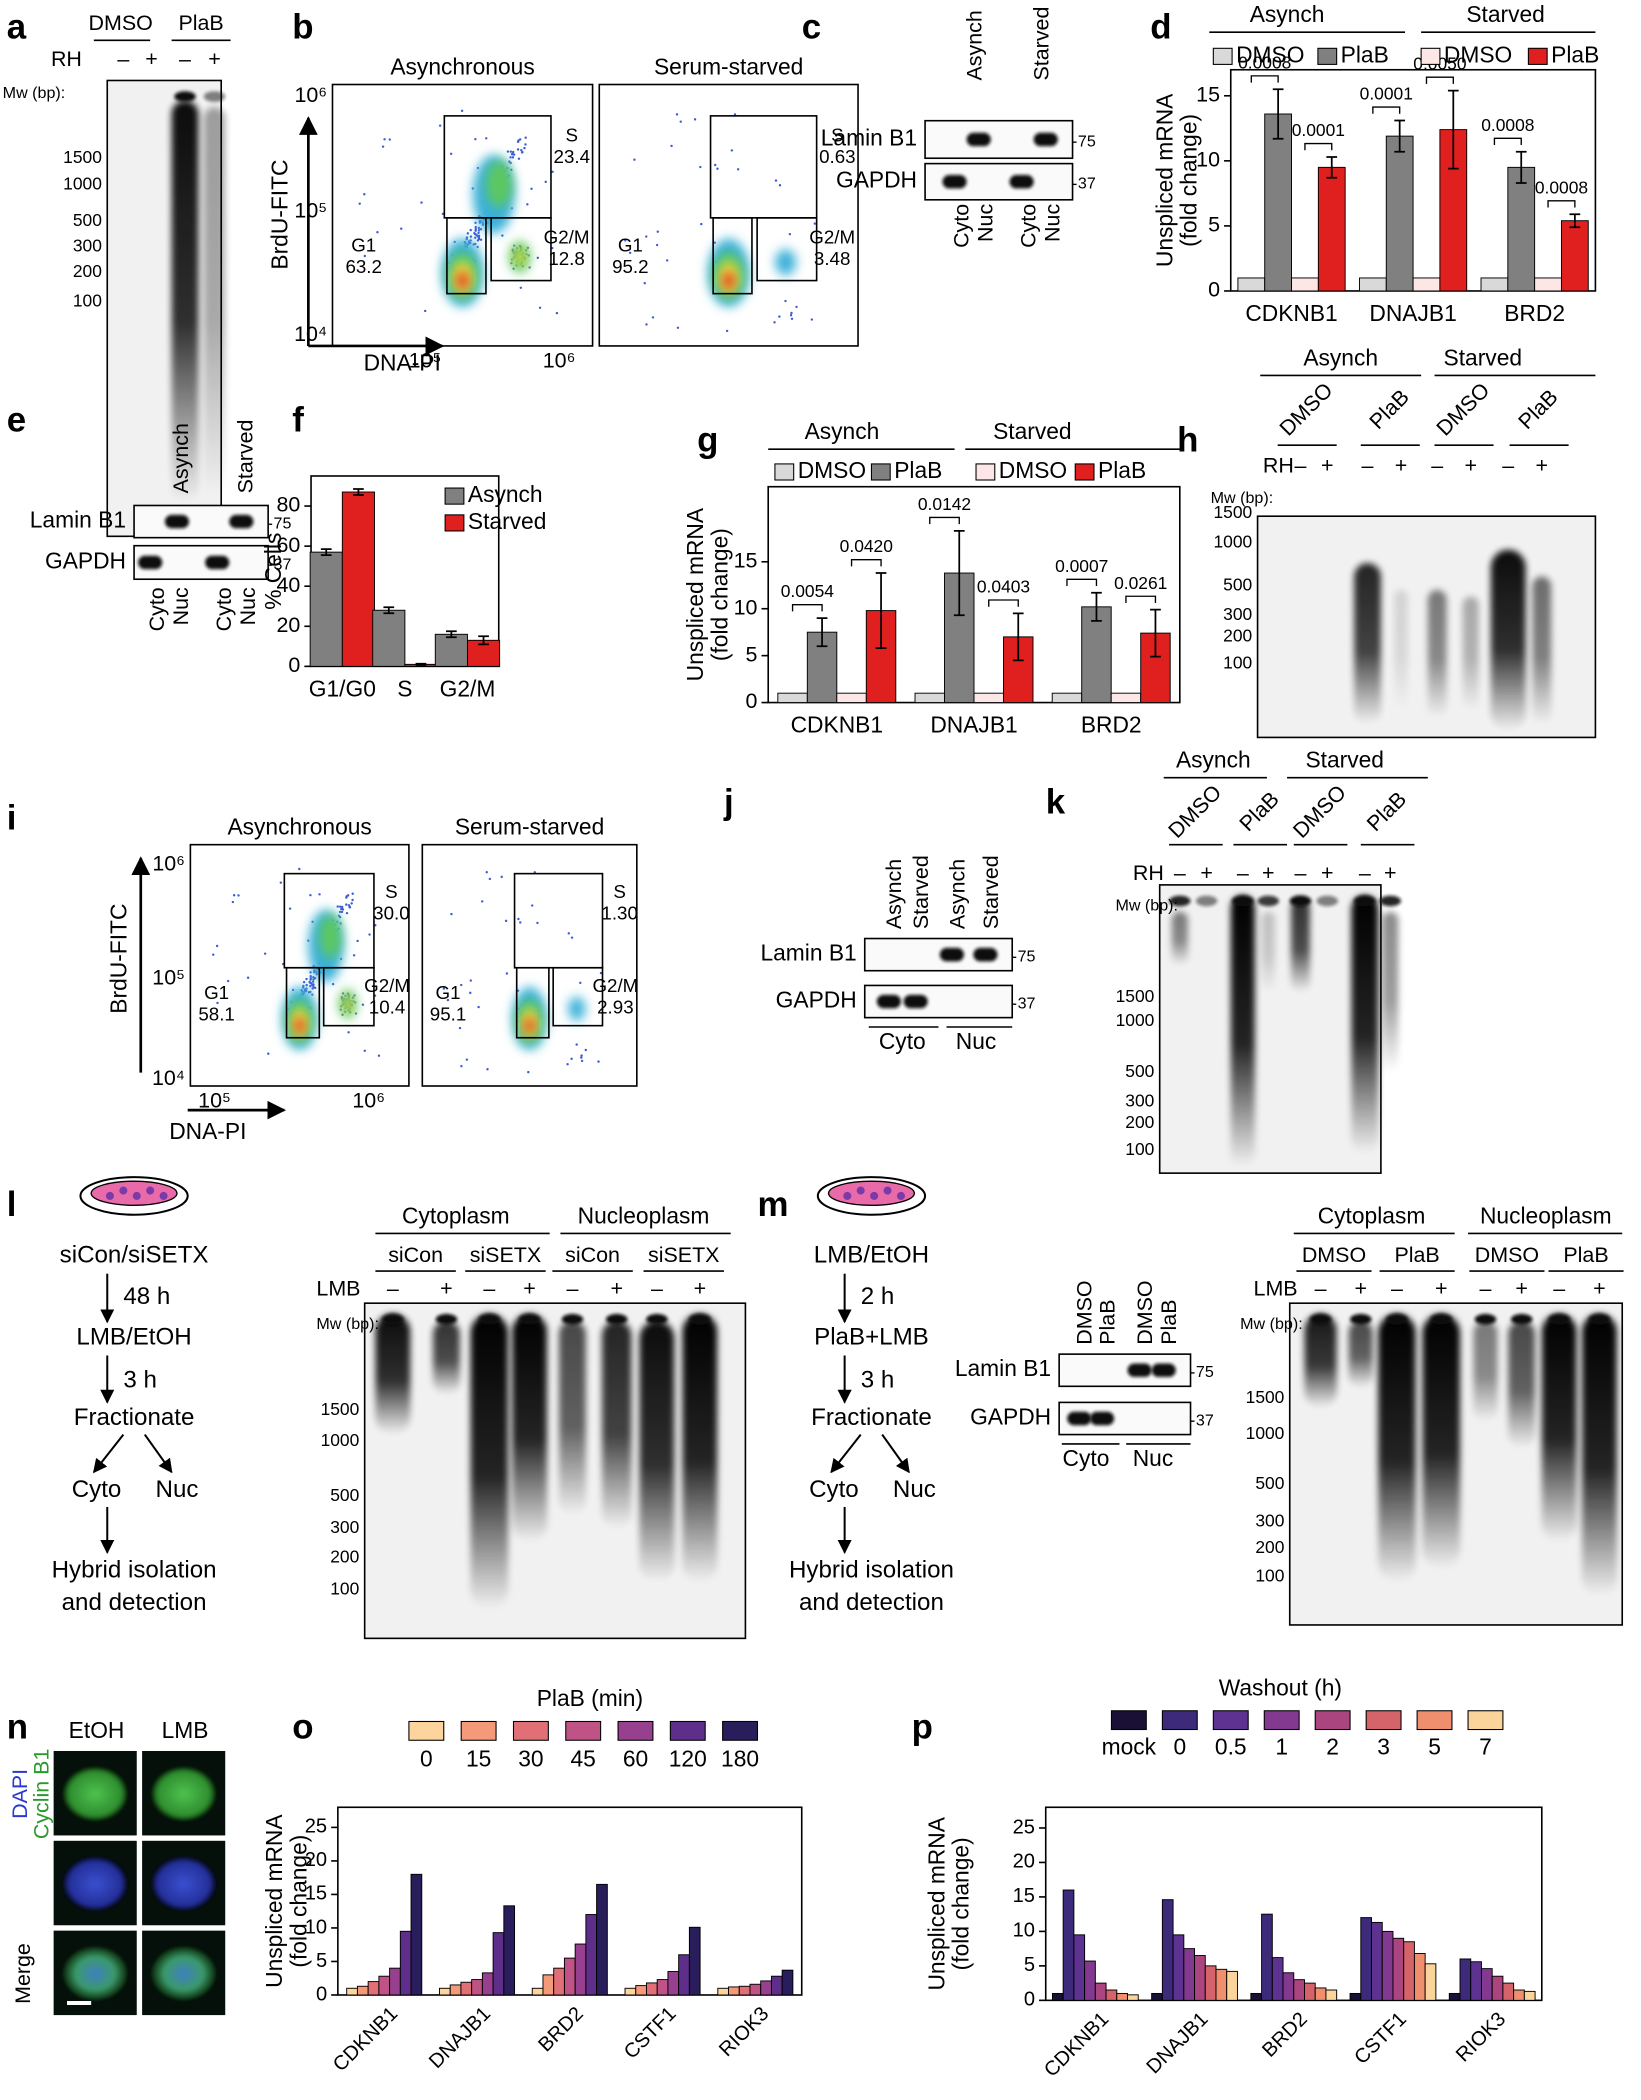  Describe the element at coordinates (1483, 357) in the screenshot. I see `group-label: Starved` at that location.